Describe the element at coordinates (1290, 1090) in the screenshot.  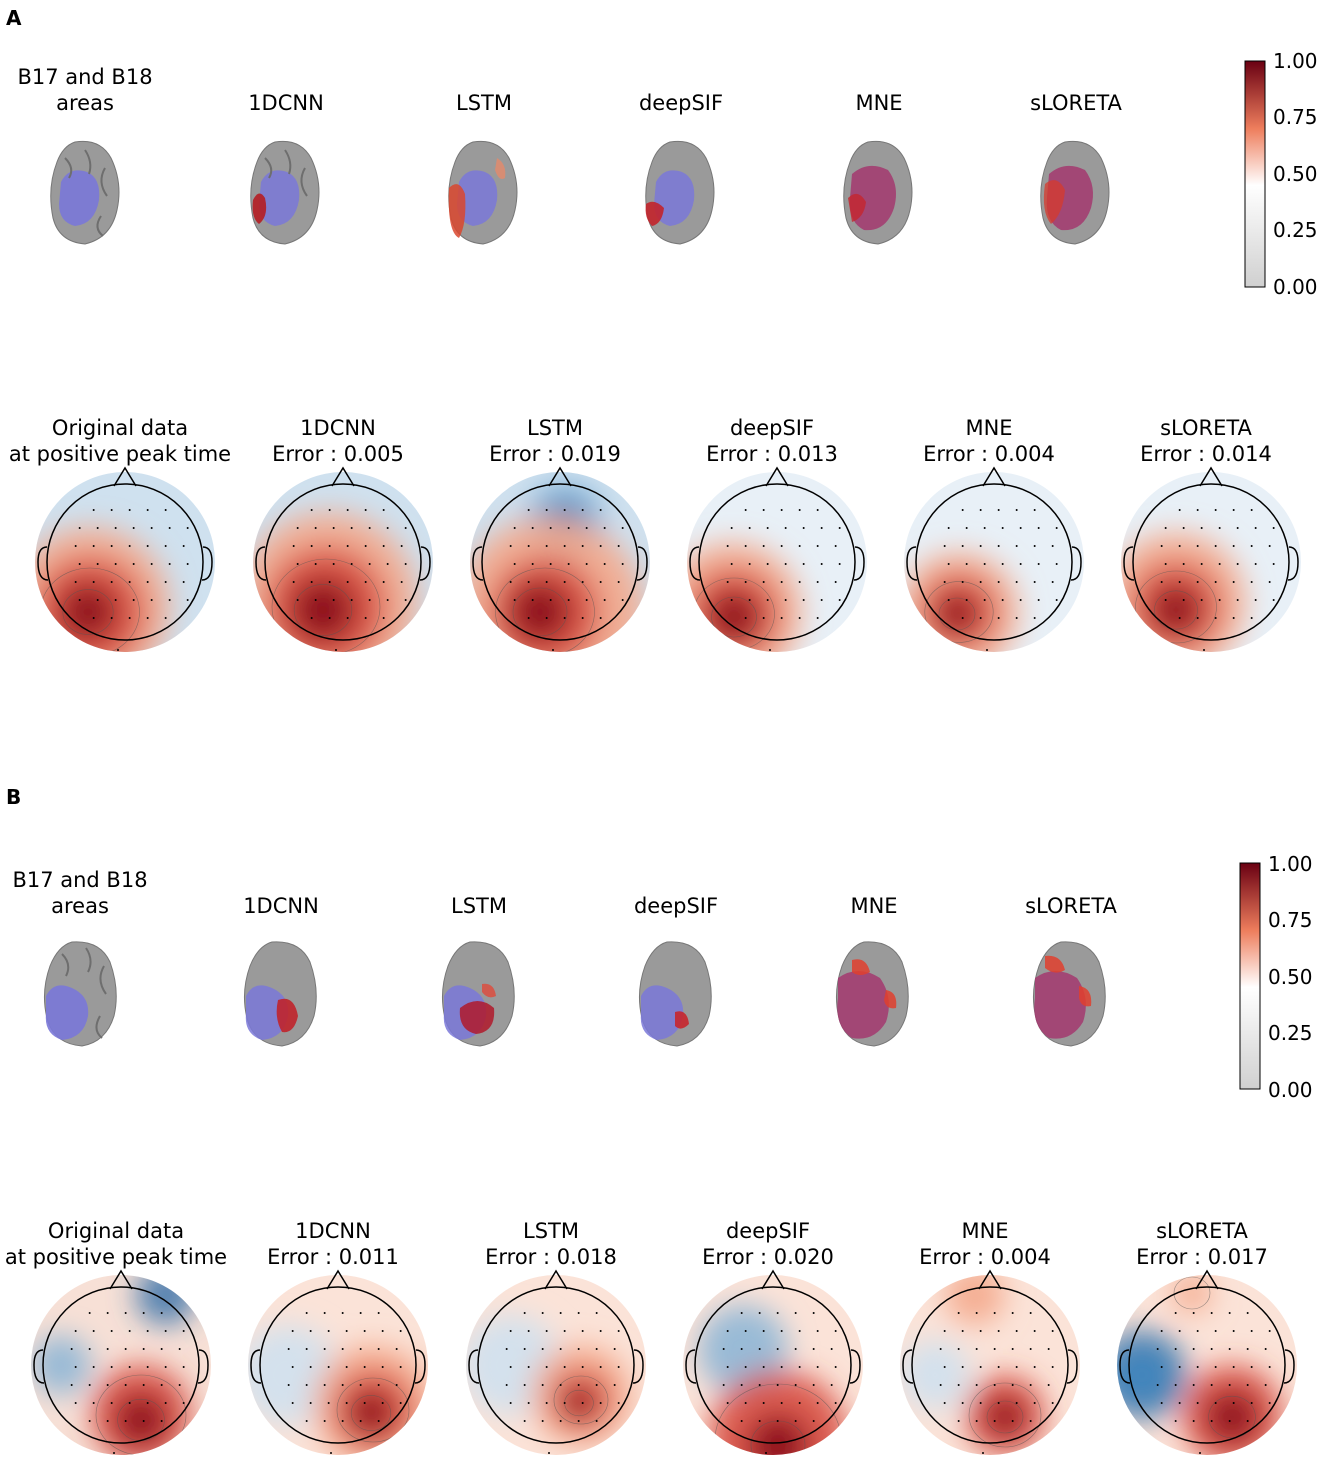
I see `colorbar-b-tick-5: 0.00` at that location.